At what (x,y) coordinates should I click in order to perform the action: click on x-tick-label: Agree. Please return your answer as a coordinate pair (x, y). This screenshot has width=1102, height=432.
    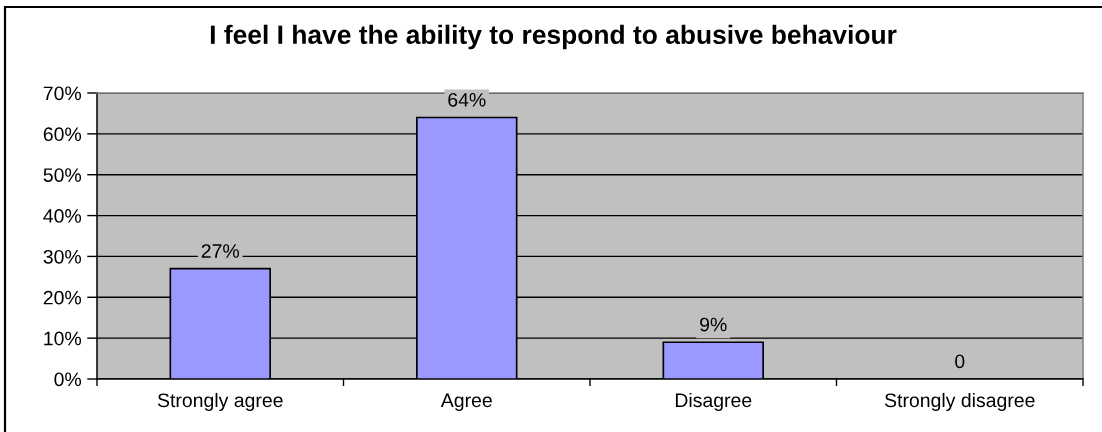
    Looking at the image, I should click on (466, 402).